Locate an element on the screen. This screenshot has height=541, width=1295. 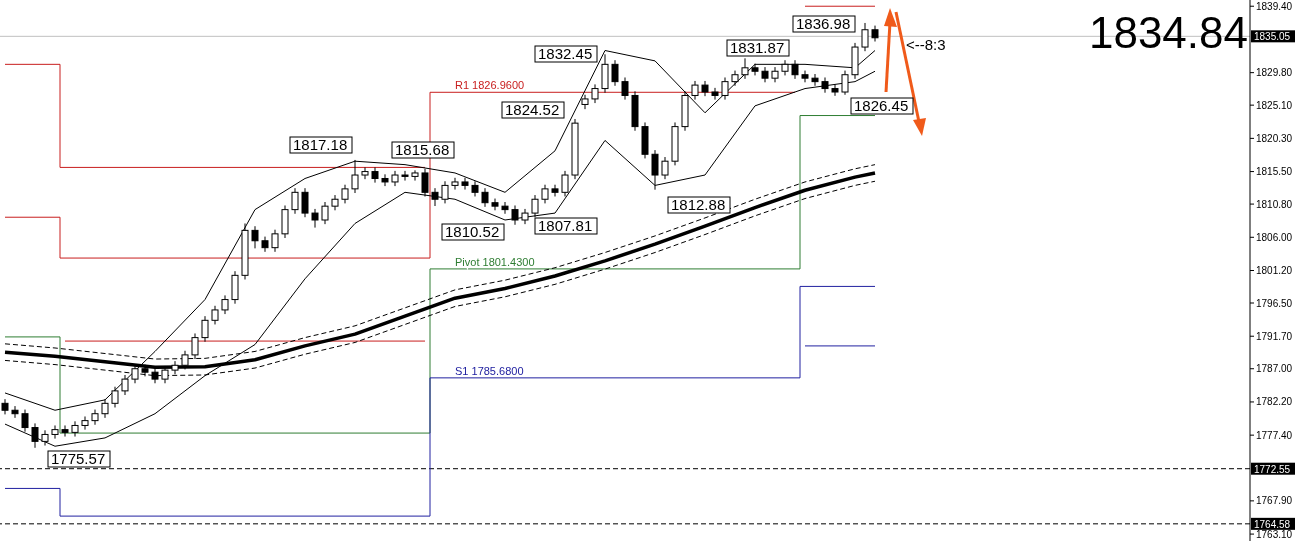
y-tick-label: 1815.50 is located at coordinates (1274, 172).